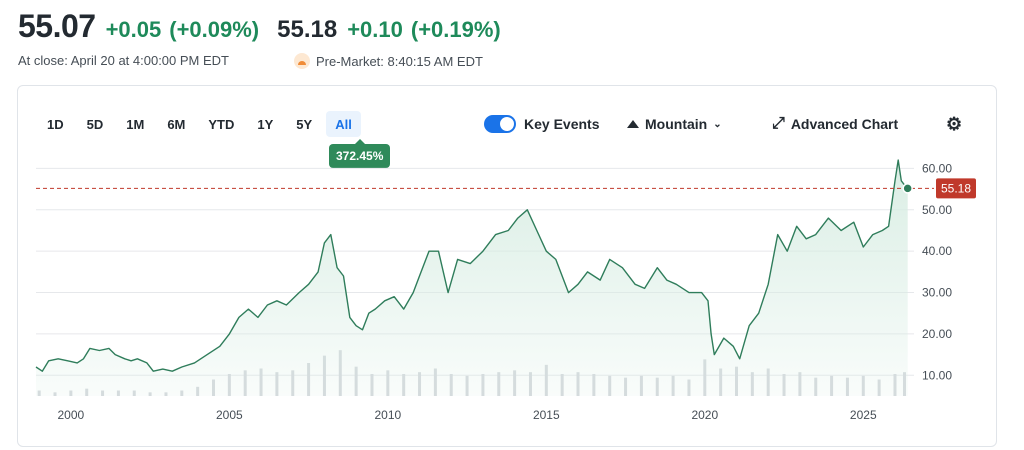  I want to click on mountain-icon, so click(633, 124).